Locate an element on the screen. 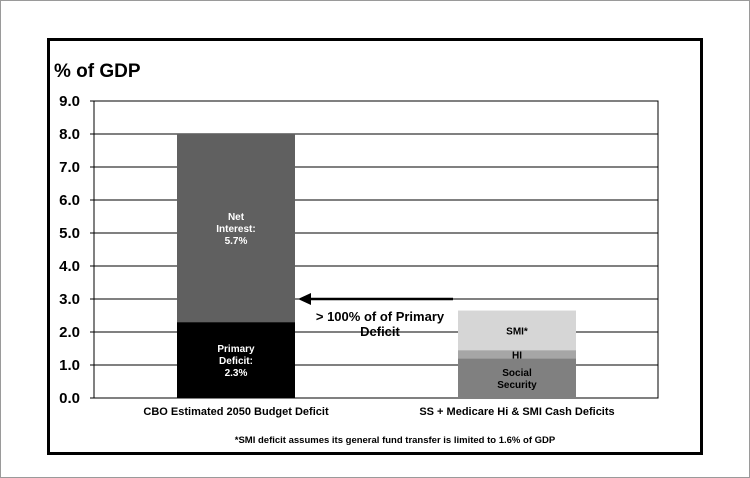  y-tick-label: 2.0 is located at coordinates (69, 332).